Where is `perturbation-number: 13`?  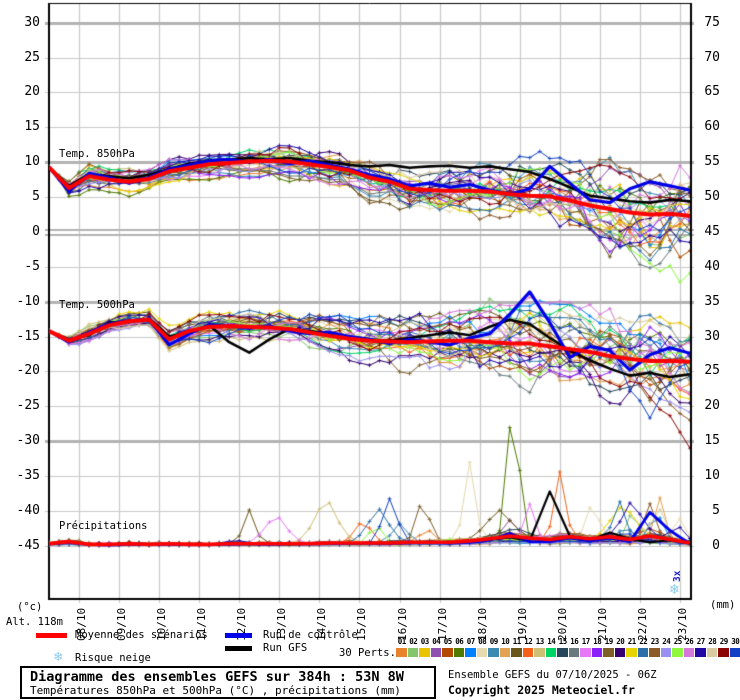
perturbation-number: 13 is located at coordinates (540, 641).